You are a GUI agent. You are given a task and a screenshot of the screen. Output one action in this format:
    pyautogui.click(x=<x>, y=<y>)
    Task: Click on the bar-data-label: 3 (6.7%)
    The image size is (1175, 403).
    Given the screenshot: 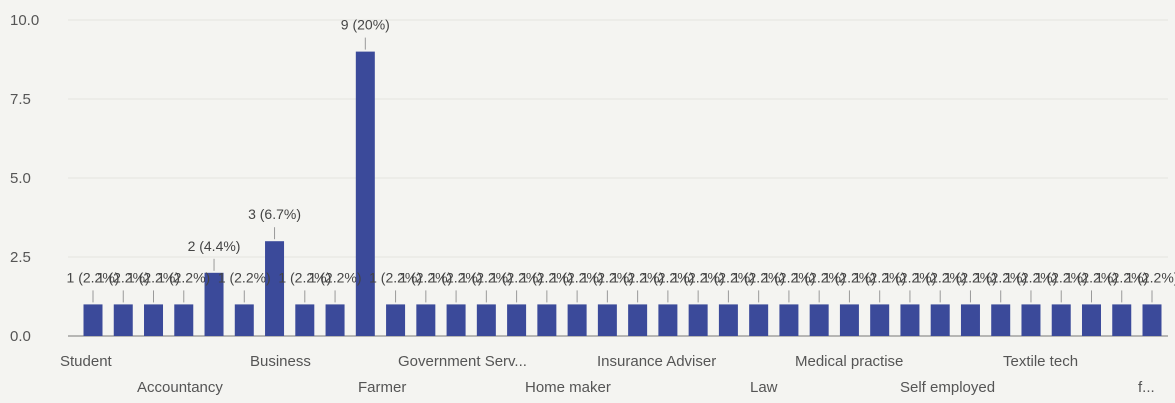 What is the action you would take?
    pyautogui.click(x=274, y=214)
    